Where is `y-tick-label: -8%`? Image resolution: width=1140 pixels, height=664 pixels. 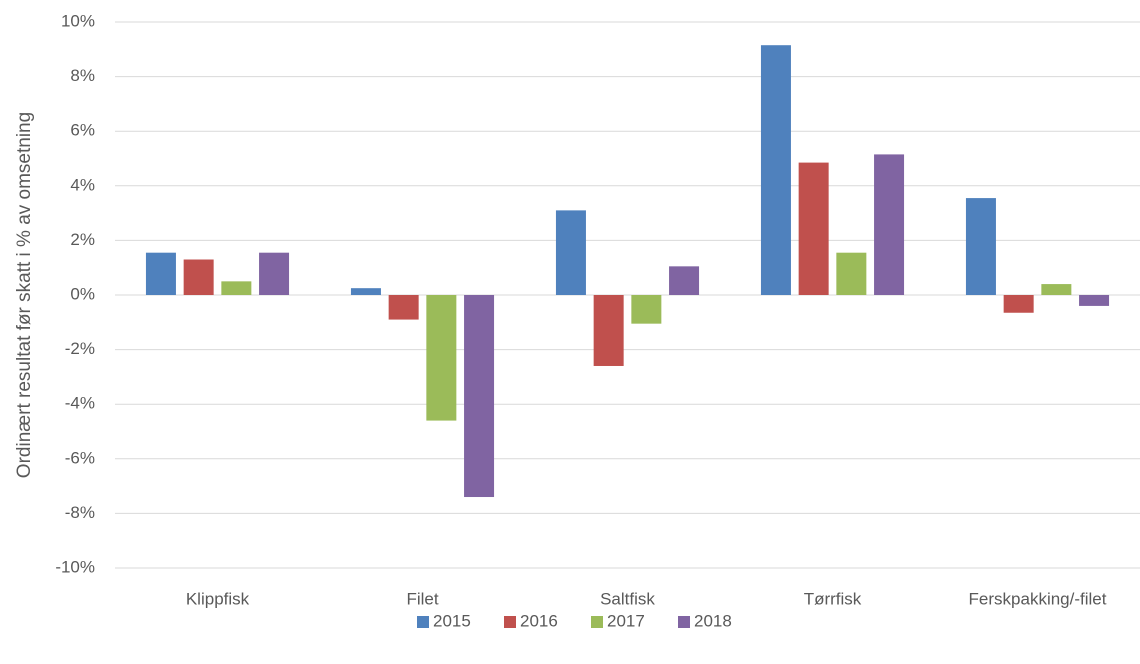
y-tick-label: -8% is located at coordinates (80, 512).